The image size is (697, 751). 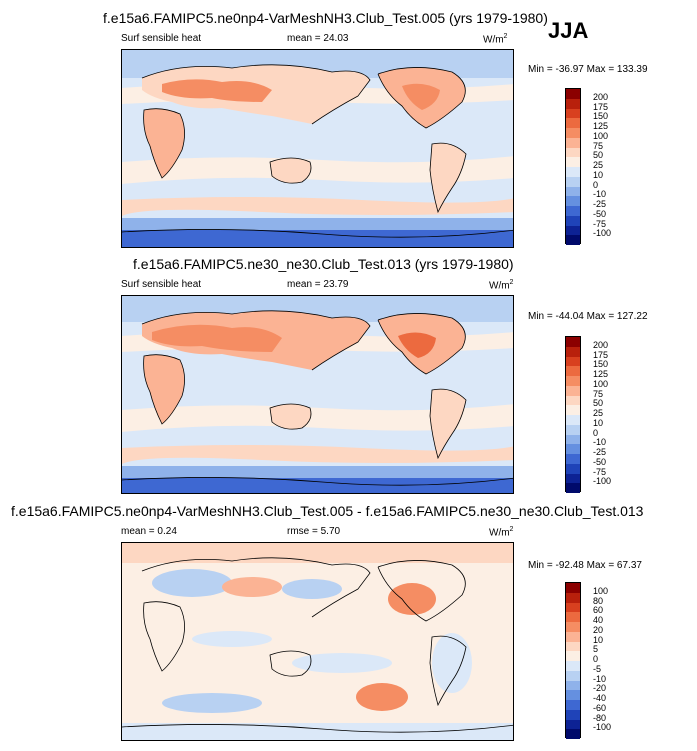 What do you see at coordinates (495, 39) in the screenshot?
I see `panel1-units-label: W/m2` at bounding box center [495, 39].